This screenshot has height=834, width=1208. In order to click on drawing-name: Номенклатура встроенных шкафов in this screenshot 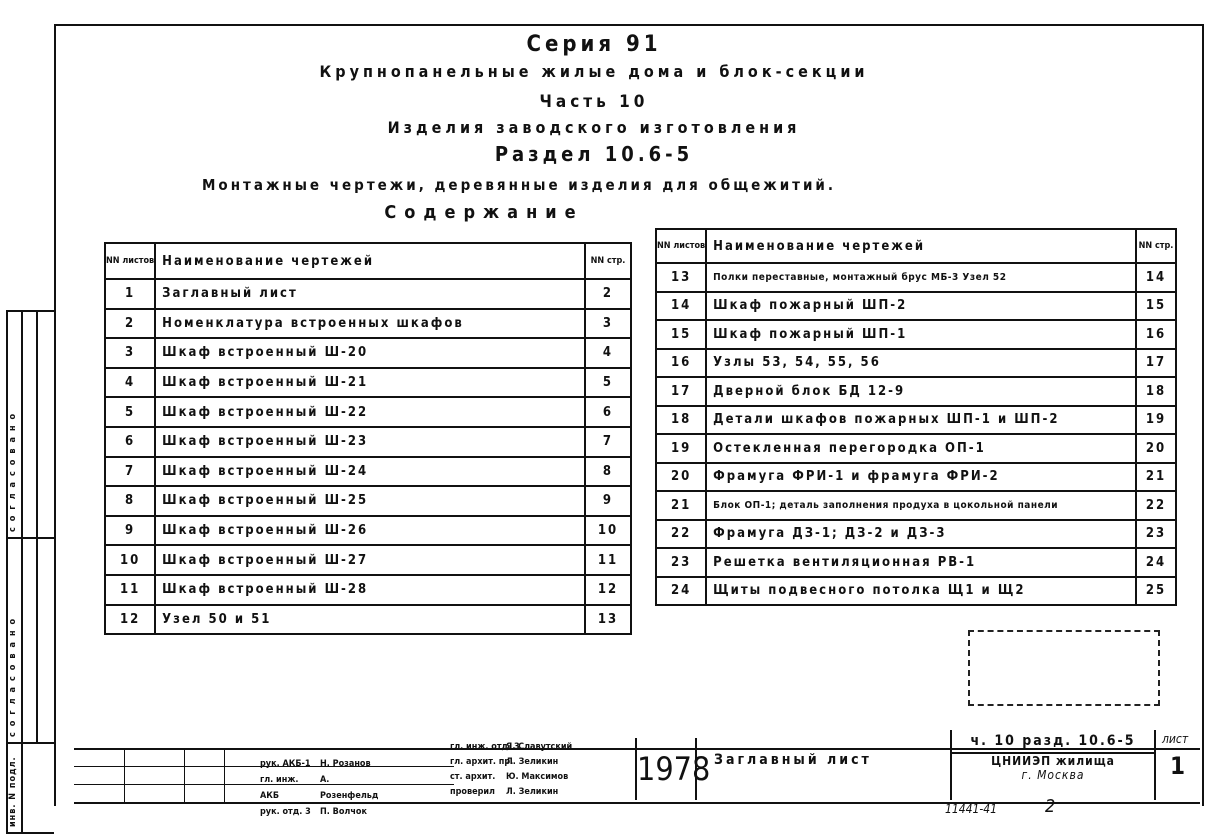, I will do `click(370, 323)`.